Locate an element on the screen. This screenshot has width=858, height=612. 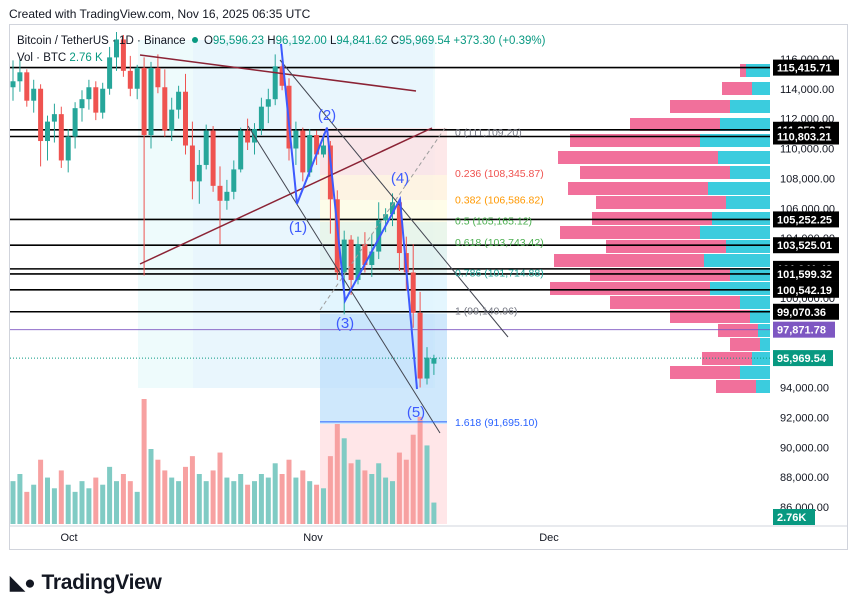
fib-level-label: 1.618 (91,695.10) is located at coordinates (496, 423).